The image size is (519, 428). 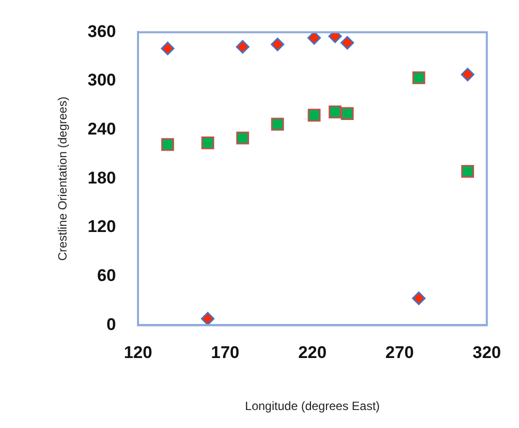 I want to click on y-tick-label: 0, so click(x=111, y=324).